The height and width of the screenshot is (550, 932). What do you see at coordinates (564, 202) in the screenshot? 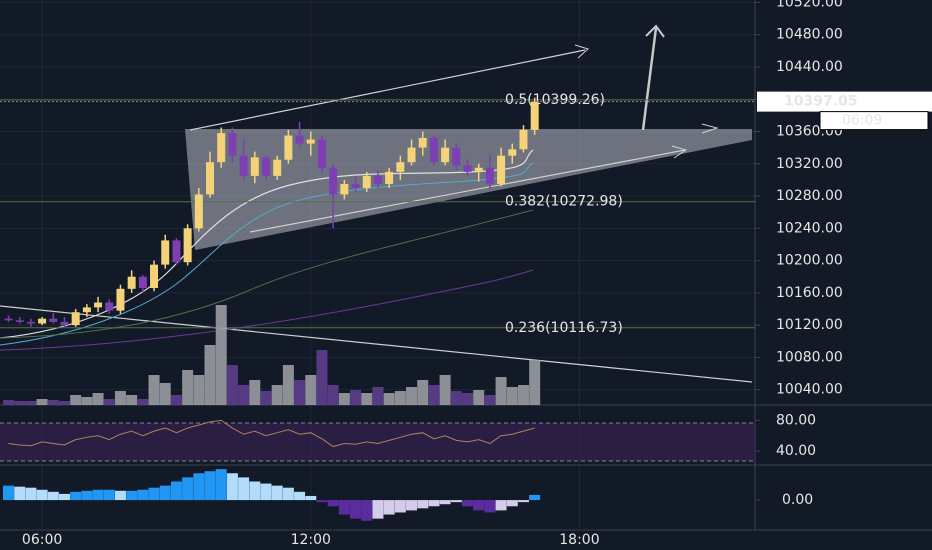
I see `fib-label: 0.382(10272.98)` at bounding box center [564, 202].